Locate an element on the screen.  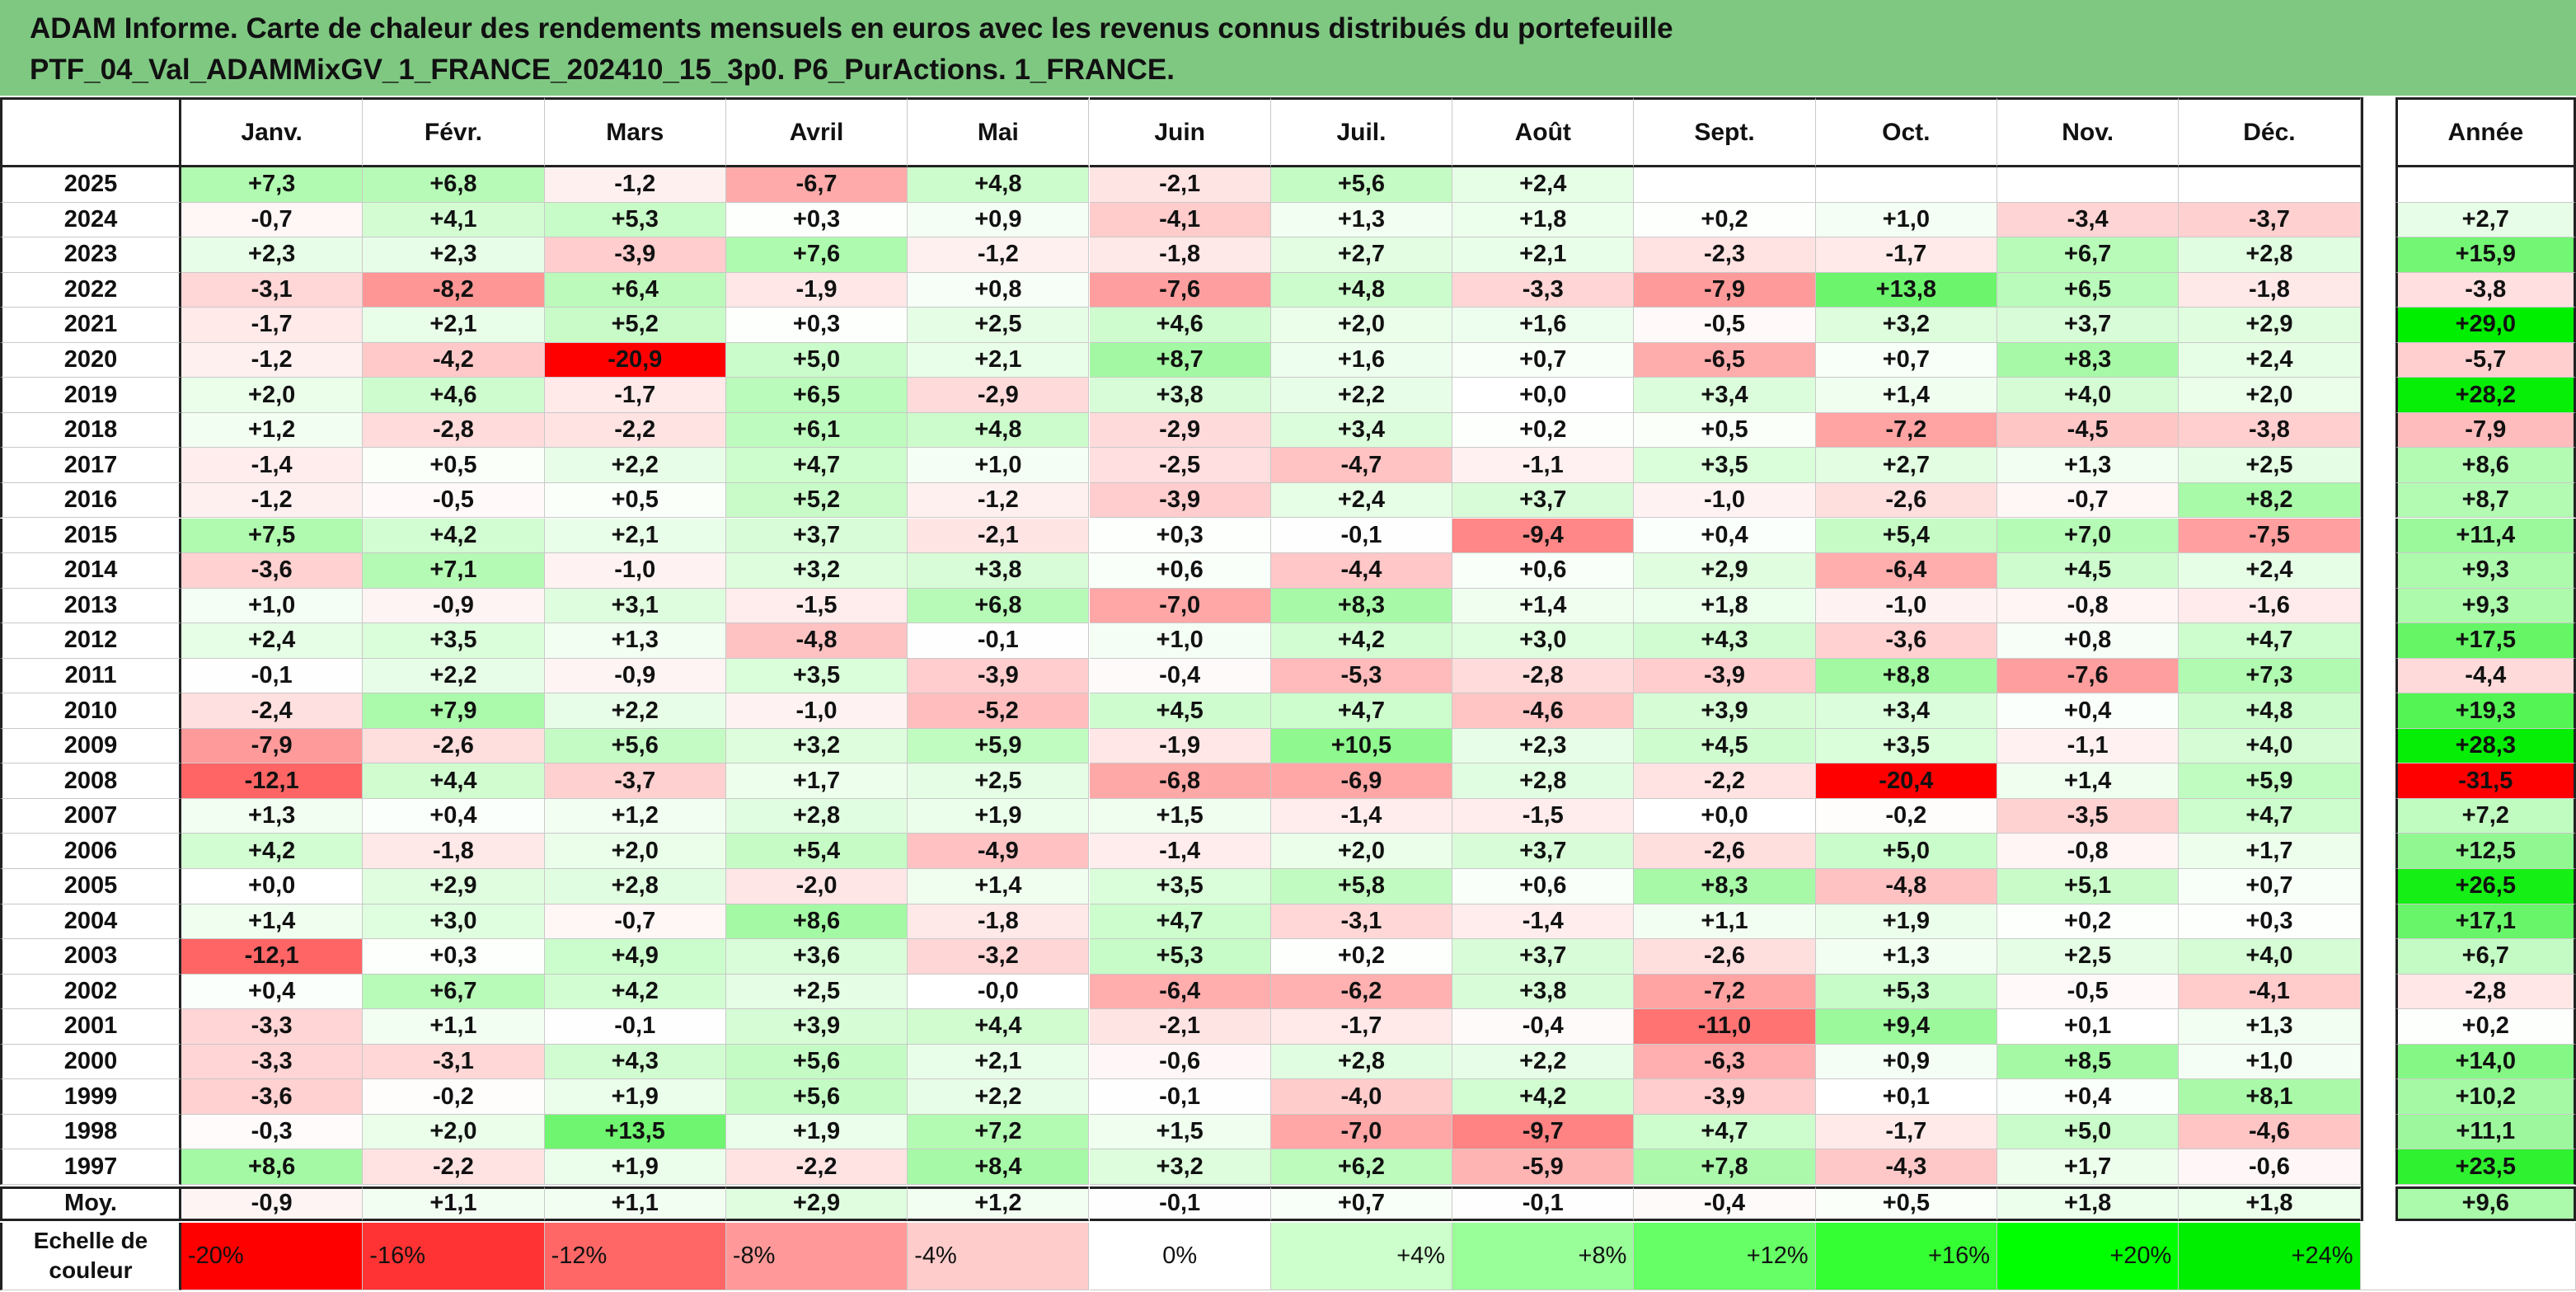
heatmap-cell: -1,5 is located at coordinates (817, 606).